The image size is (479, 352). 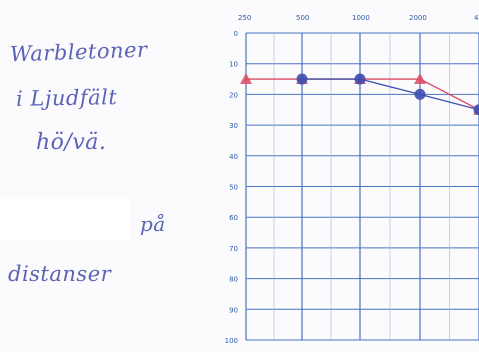 I want to click on redaction-block, so click(x=65, y=219).